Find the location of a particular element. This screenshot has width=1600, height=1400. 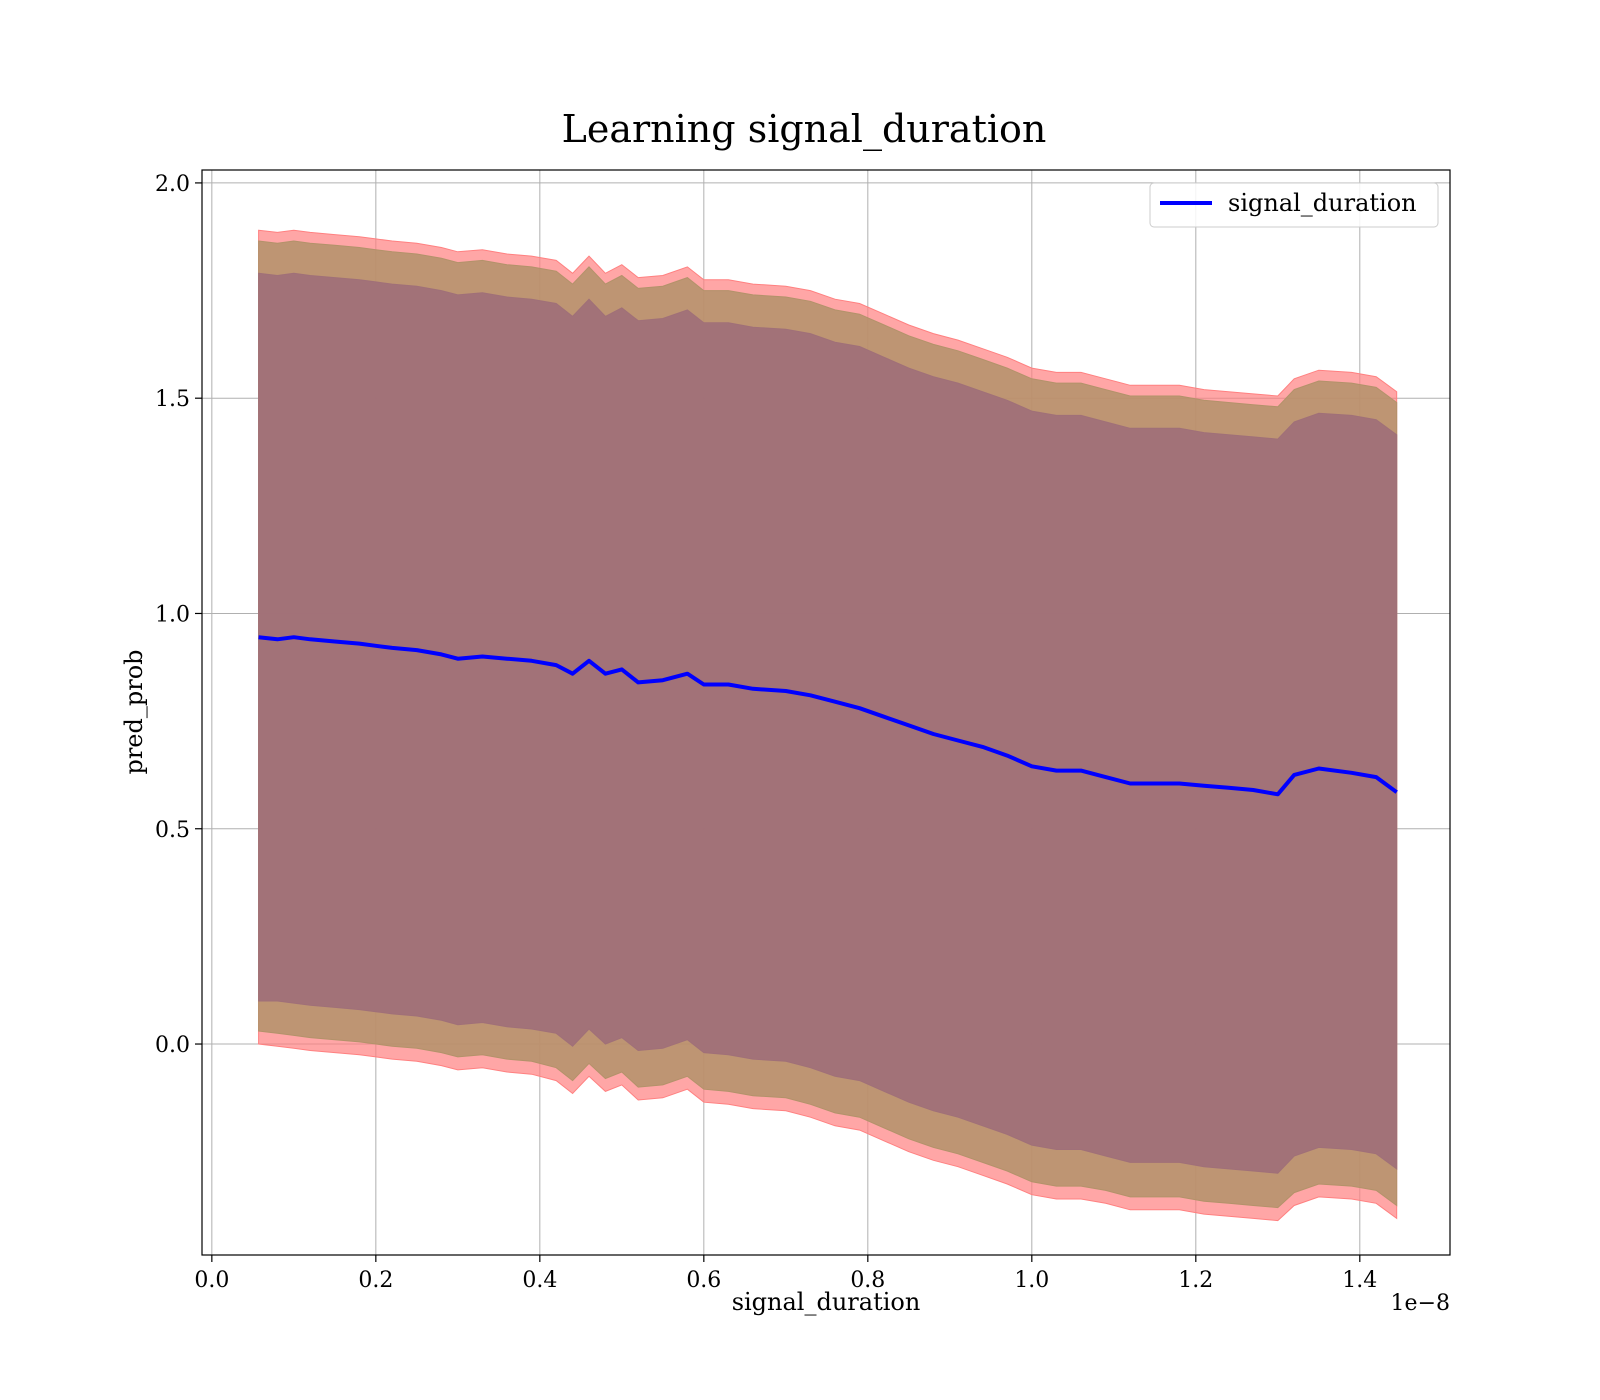

x-tick-label-6: 1.2 is located at coordinates (1195, 1280).